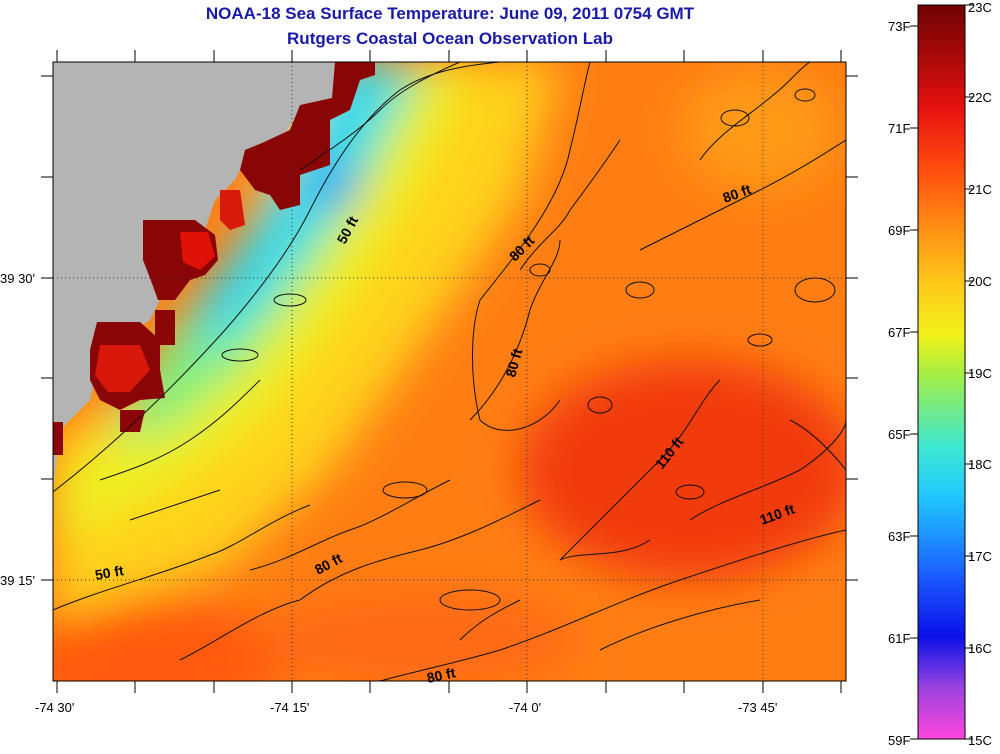 This screenshot has height=754, width=1000. What do you see at coordinates (899, 26) in the screenshot?
I see `colorbar-f-label: 73F` at bounding box center [899, 26].